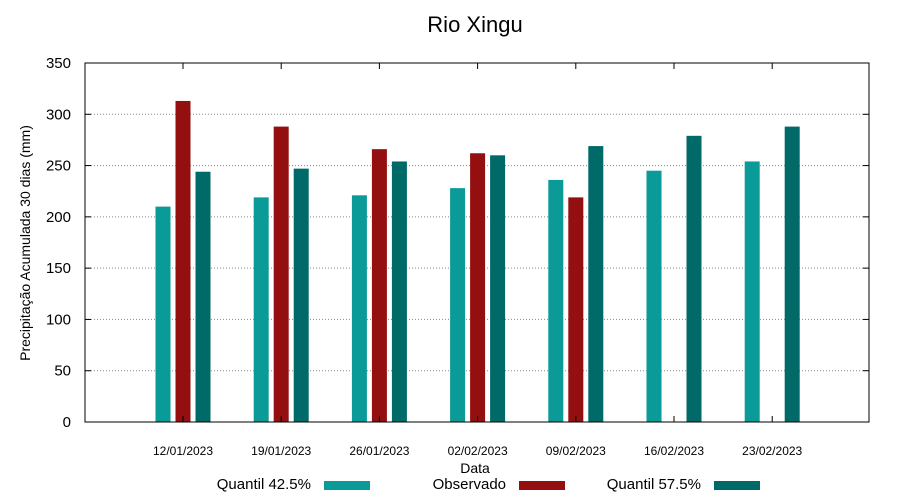 The image size is (900, 500). What do you see at coordinates (772, 451) in the screenshot?
I see `x-tick-label: 23/02/2023` at bounding box center [772, 451].